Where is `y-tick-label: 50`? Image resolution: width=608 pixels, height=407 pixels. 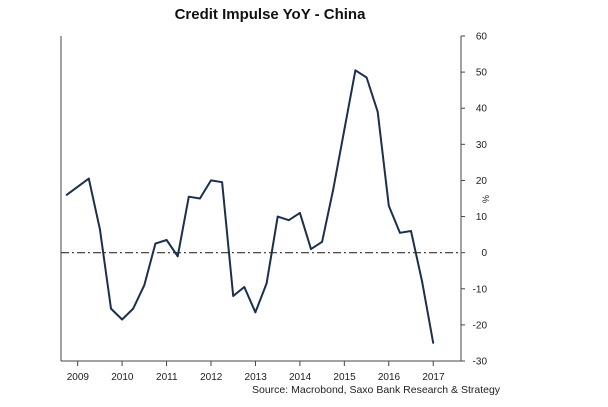 y-tick-label: 50 is located at coordinates (482, 73).